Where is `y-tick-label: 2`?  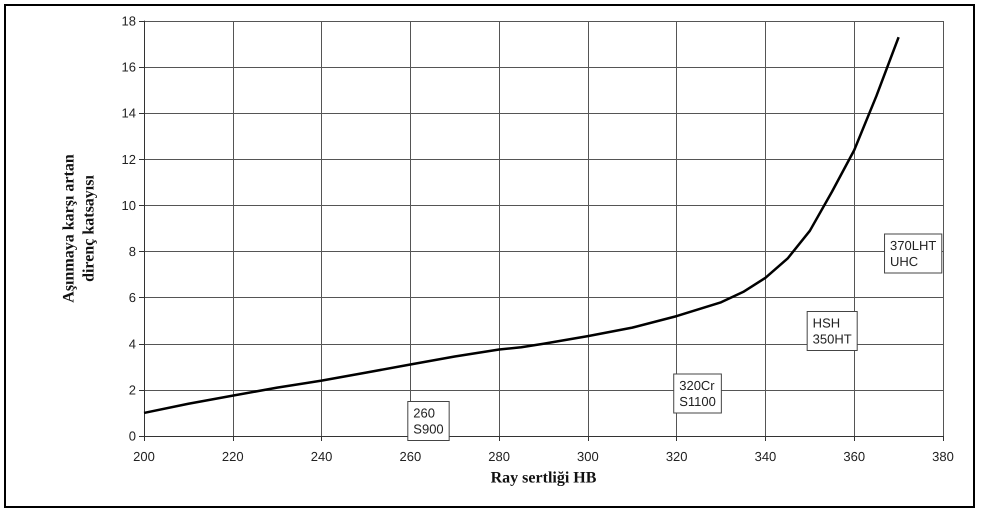 y-tick-label: 2 is located at coordinates (132, 390).